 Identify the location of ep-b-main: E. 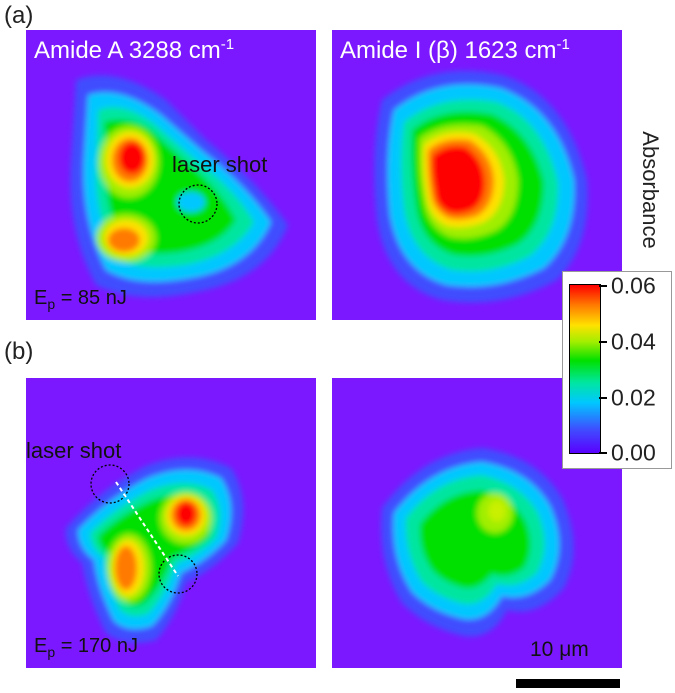
(41, 646).